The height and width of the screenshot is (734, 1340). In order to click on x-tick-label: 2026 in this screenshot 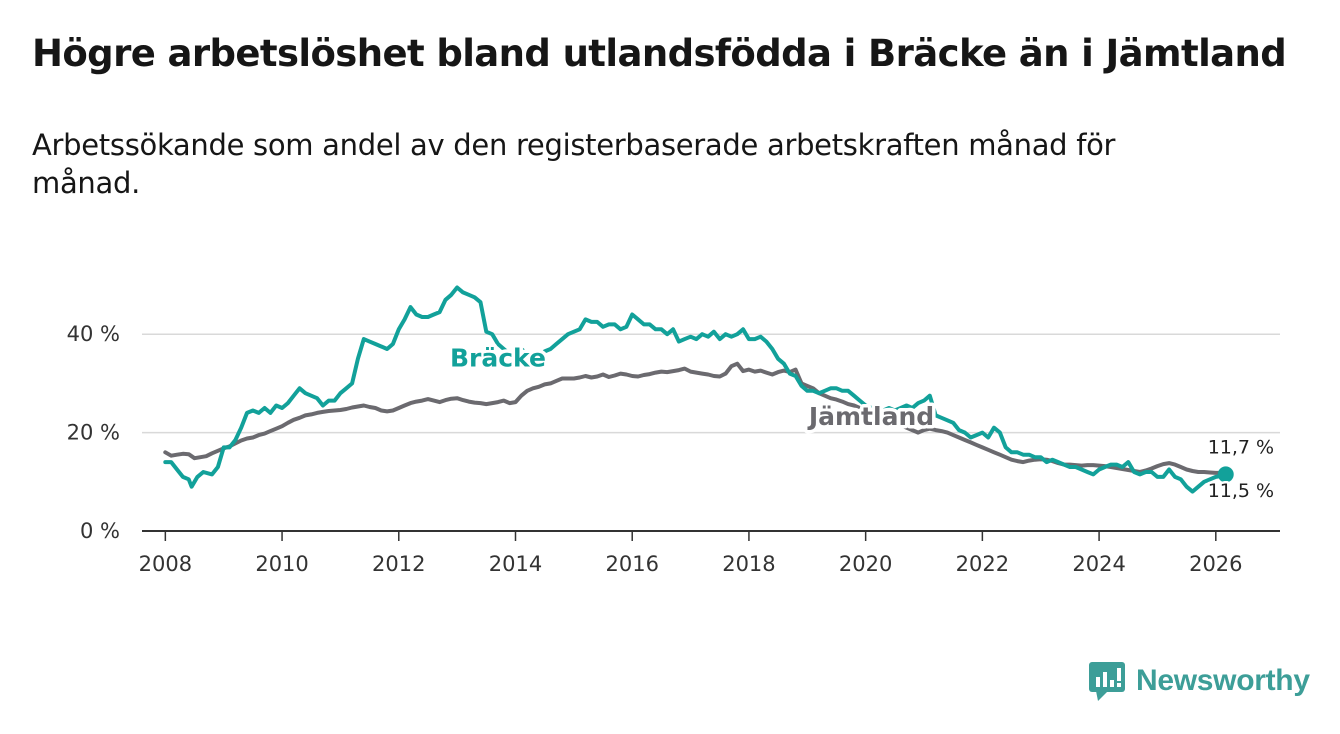, I will do `click(1215, 564)`.